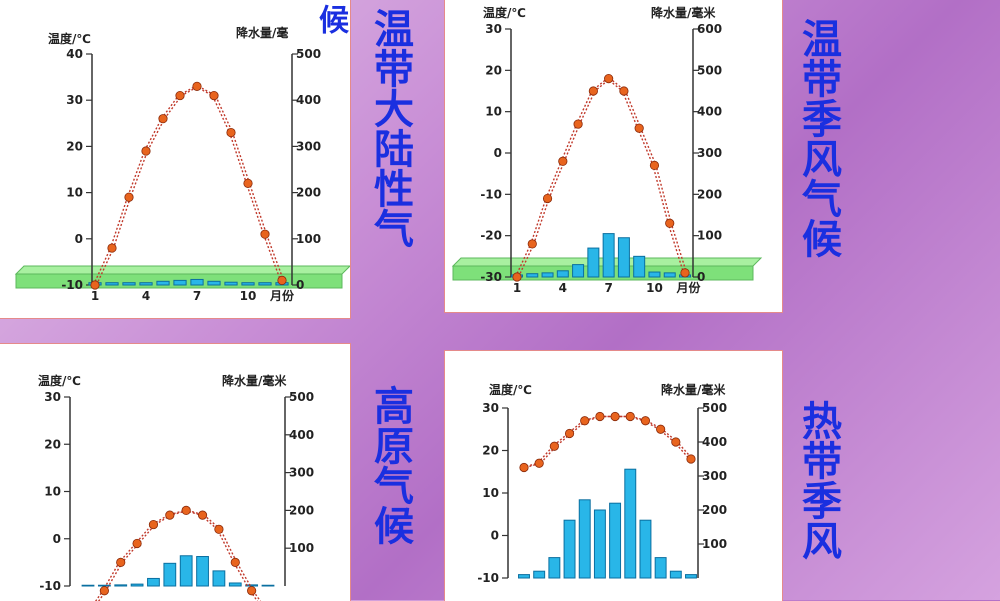 Image resolution: width=1000 pixels, height=601 pixels. I want to click on precip-tick-label: 600, so click(709, 29).